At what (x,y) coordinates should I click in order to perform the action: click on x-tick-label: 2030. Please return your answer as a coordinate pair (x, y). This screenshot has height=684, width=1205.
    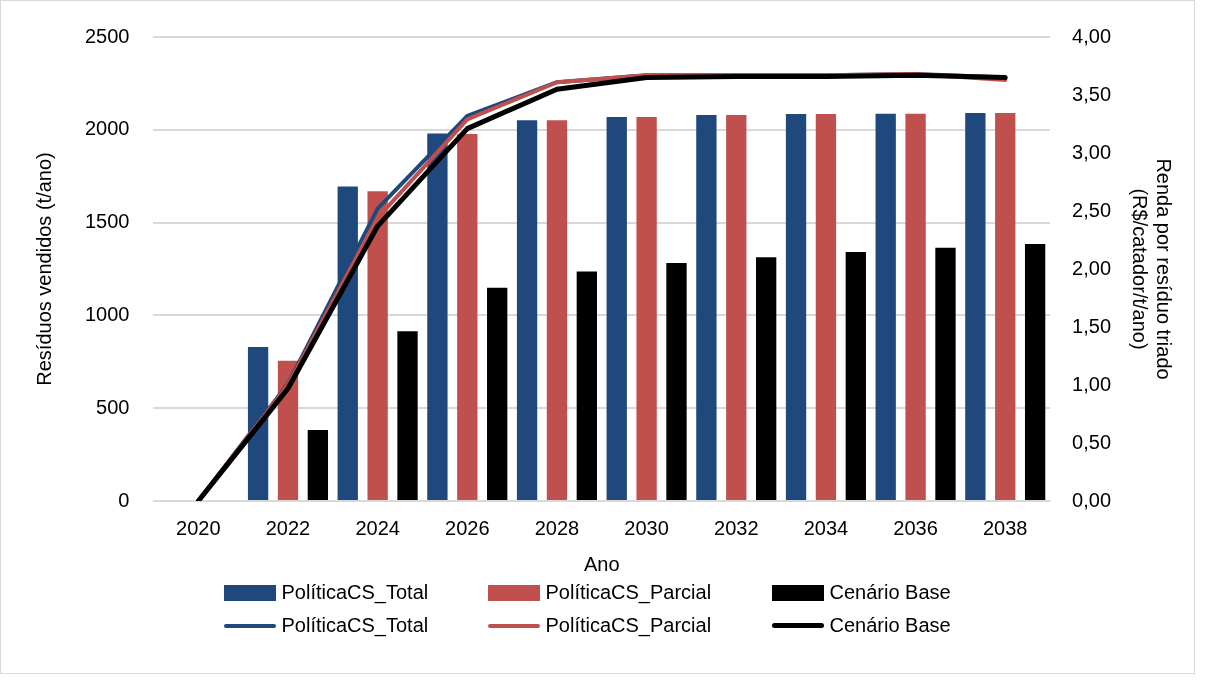
    Looking at the image, I should click on (646, 527).